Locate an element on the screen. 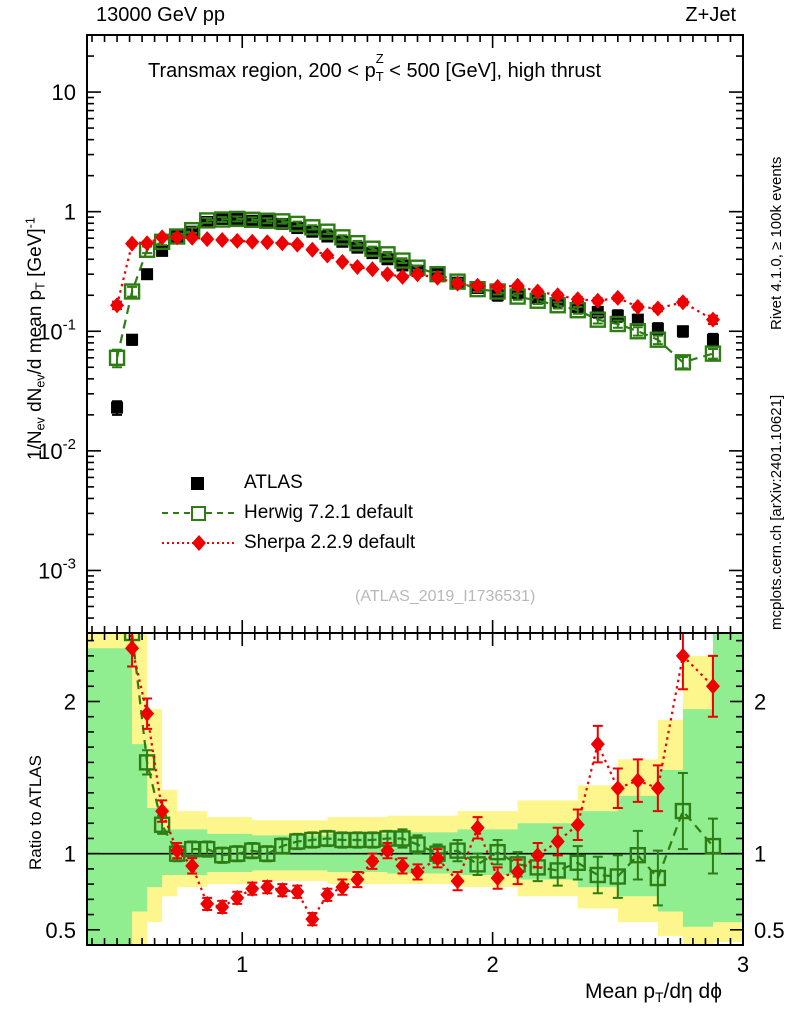  filled-diamond-icon is located at coordinates (201, 543).